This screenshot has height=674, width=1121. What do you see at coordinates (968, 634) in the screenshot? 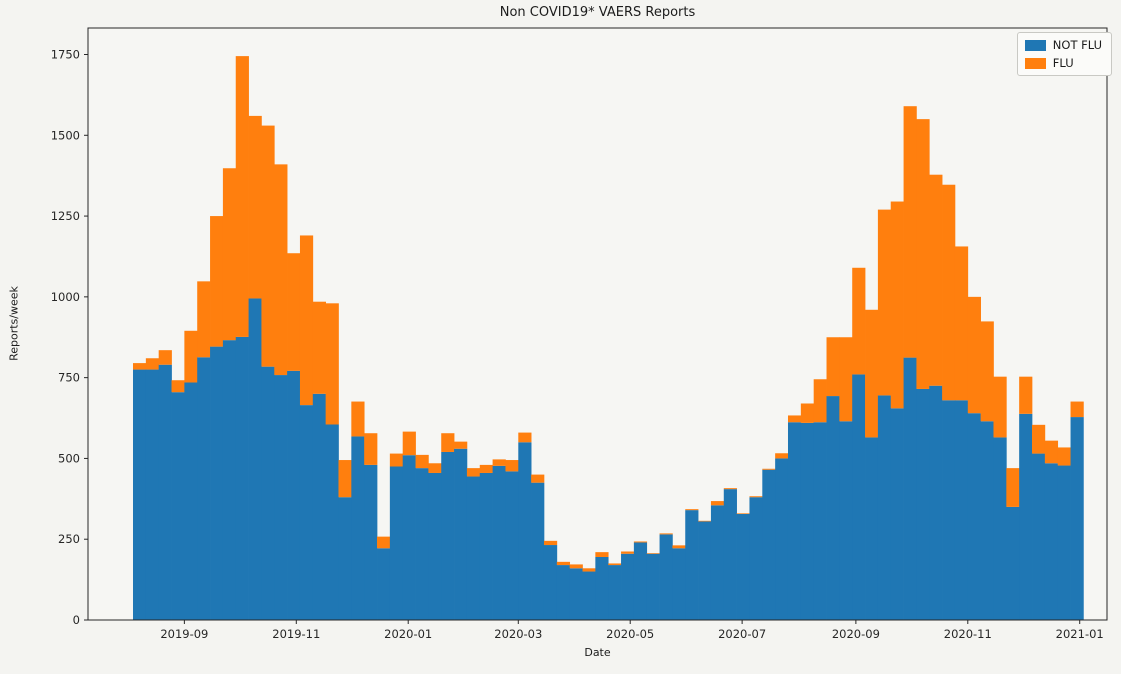
I see `x-tick-label: 2020-11` at bounding box center [968, 634].